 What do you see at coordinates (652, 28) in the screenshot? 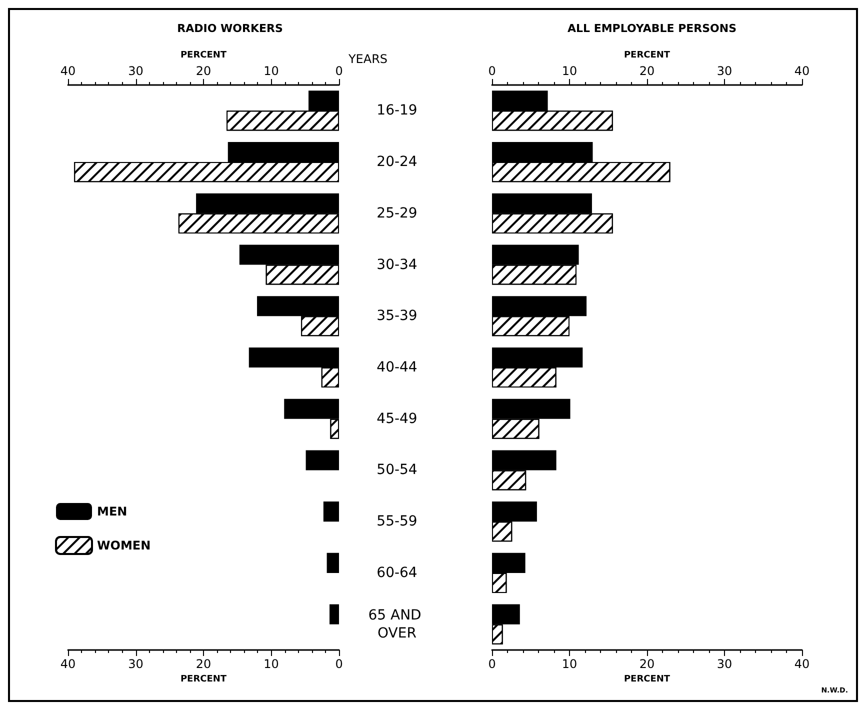
I see `chart-title: ALL EMPLOYABLE PERSONS` at bounding box center [652, 28].